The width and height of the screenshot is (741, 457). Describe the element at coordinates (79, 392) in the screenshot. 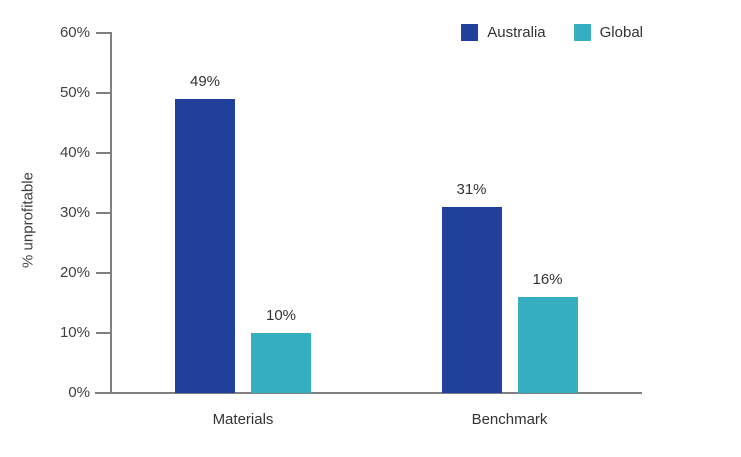

I see `y-axis-tick-label: 0%` at that location.